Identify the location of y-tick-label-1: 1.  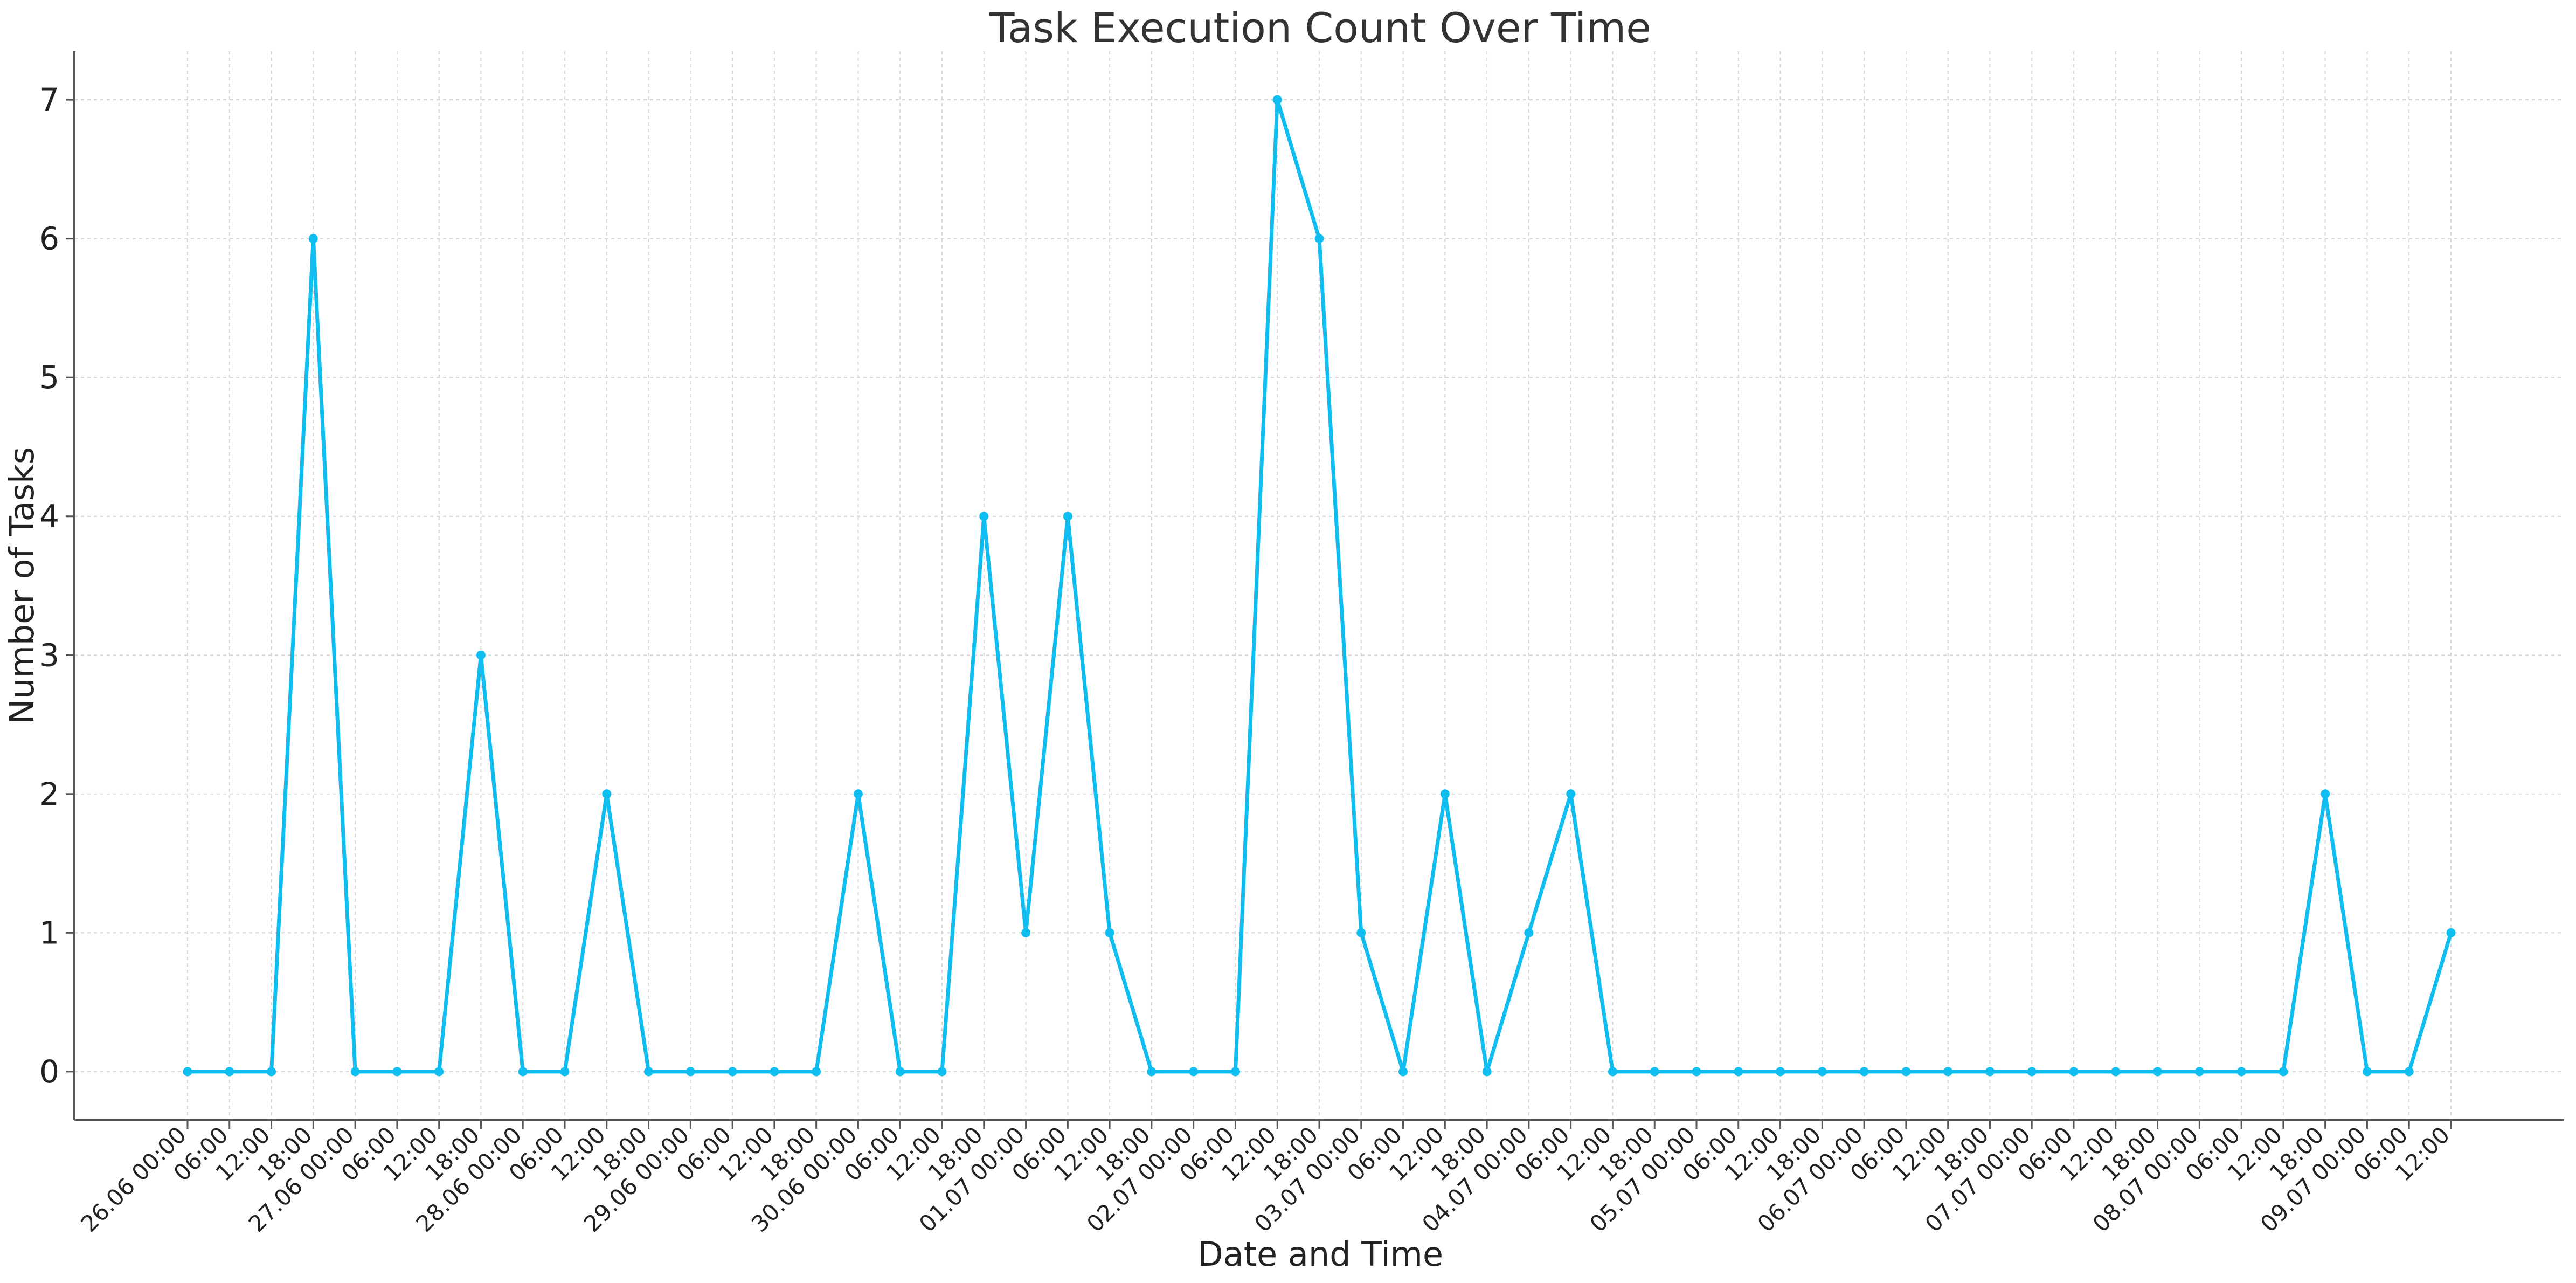
(49, 932).